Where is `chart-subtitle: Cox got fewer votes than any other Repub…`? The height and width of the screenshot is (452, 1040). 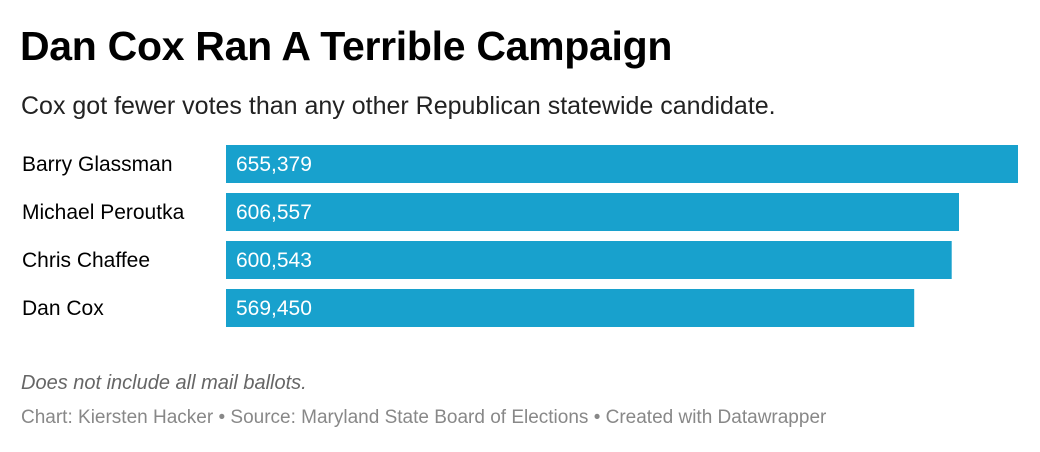
chart-subtitle: Cox got fewer votes than any other Repub… is located at coordinates (398, 106).